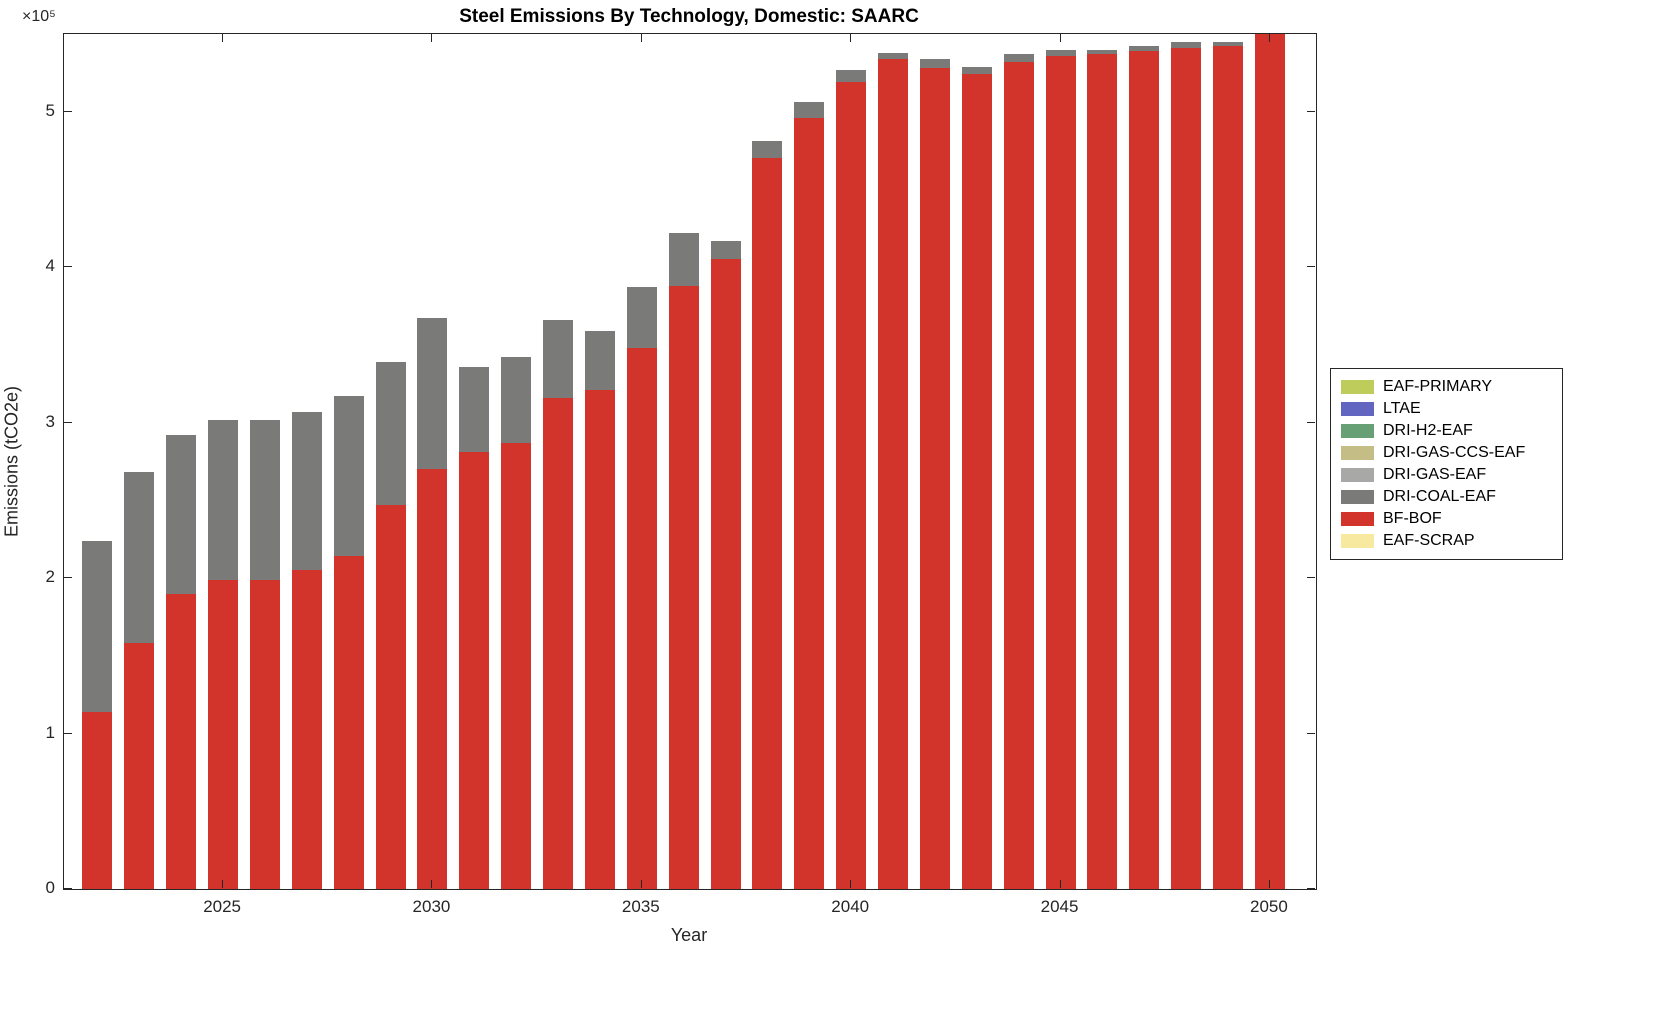  Describe the element at coordinates (851, 76) in the screenshot. I see `bar-segment-dri-coal-eaf-2040` at that location.